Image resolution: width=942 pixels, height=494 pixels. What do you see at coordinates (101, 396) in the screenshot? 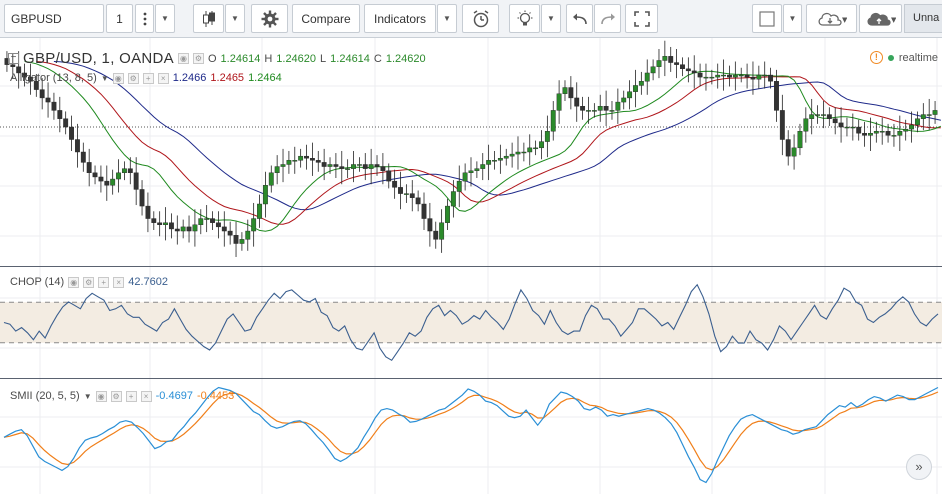
I see `smii-eye-icon: ◉` at bounding box center [101, 396].